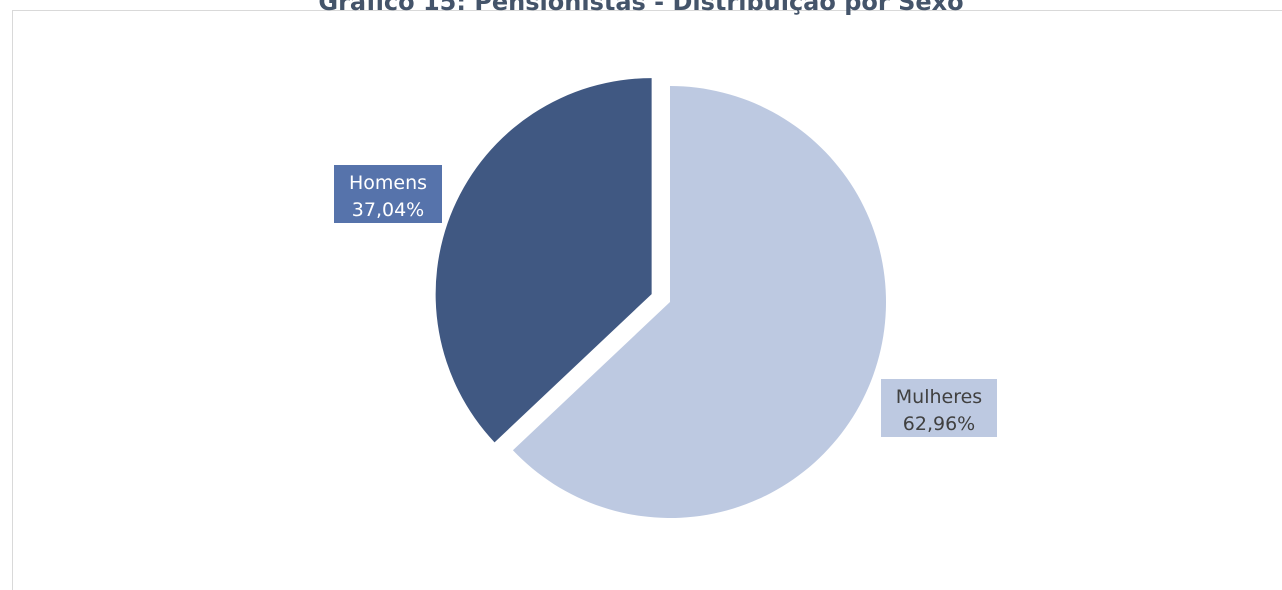  What do you see at coordinates (388, 210) in the screenshot?
I see `data-label-value: 37,04%` at bounding box center [388, 210].